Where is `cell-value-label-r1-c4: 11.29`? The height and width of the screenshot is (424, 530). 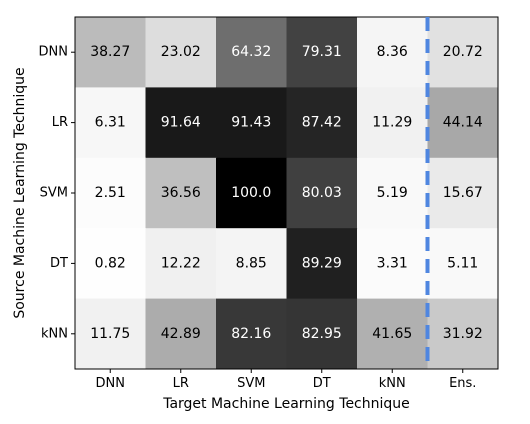 cell-value-label-r1-c4: 11.29 is located at coordinates (392, 123).